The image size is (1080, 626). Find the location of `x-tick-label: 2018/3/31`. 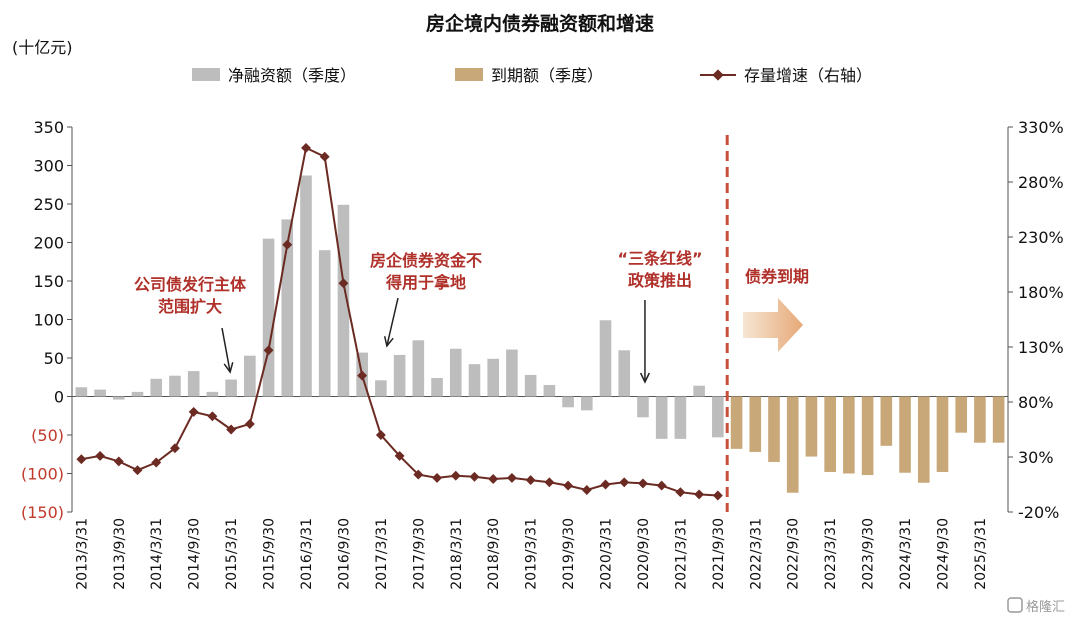

x-tick-label: 2018/3/31 is located at coordinates (457, 554).